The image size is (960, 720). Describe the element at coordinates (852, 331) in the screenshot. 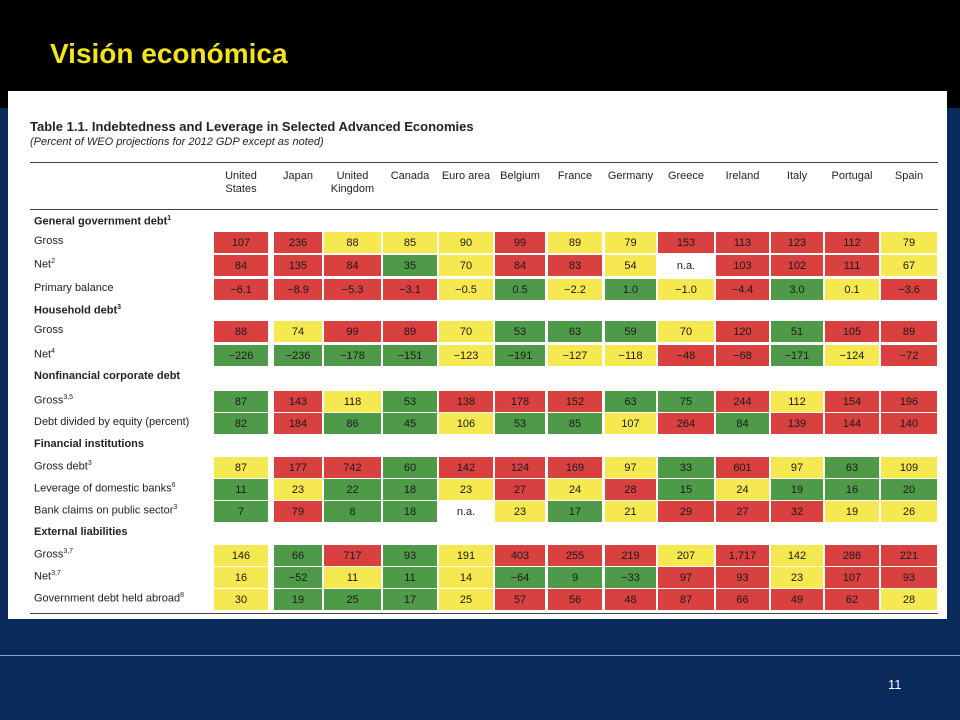

I see `table-cell: 105` at that location.